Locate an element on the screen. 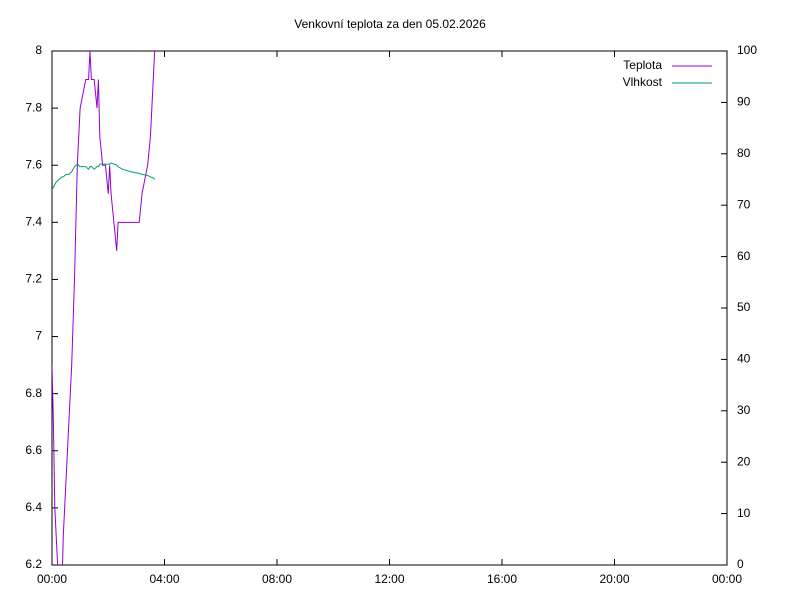  y2-tick-label: 30 is located at coordinates (744, 410).